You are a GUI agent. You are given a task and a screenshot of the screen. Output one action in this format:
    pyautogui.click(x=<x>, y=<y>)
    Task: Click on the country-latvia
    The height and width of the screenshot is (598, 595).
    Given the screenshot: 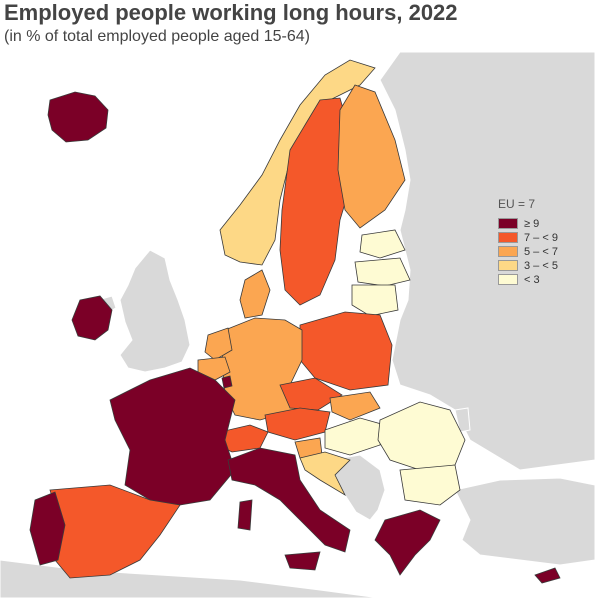 What is the action you would take?
    pyautogui.click(x=382, y=272)
    